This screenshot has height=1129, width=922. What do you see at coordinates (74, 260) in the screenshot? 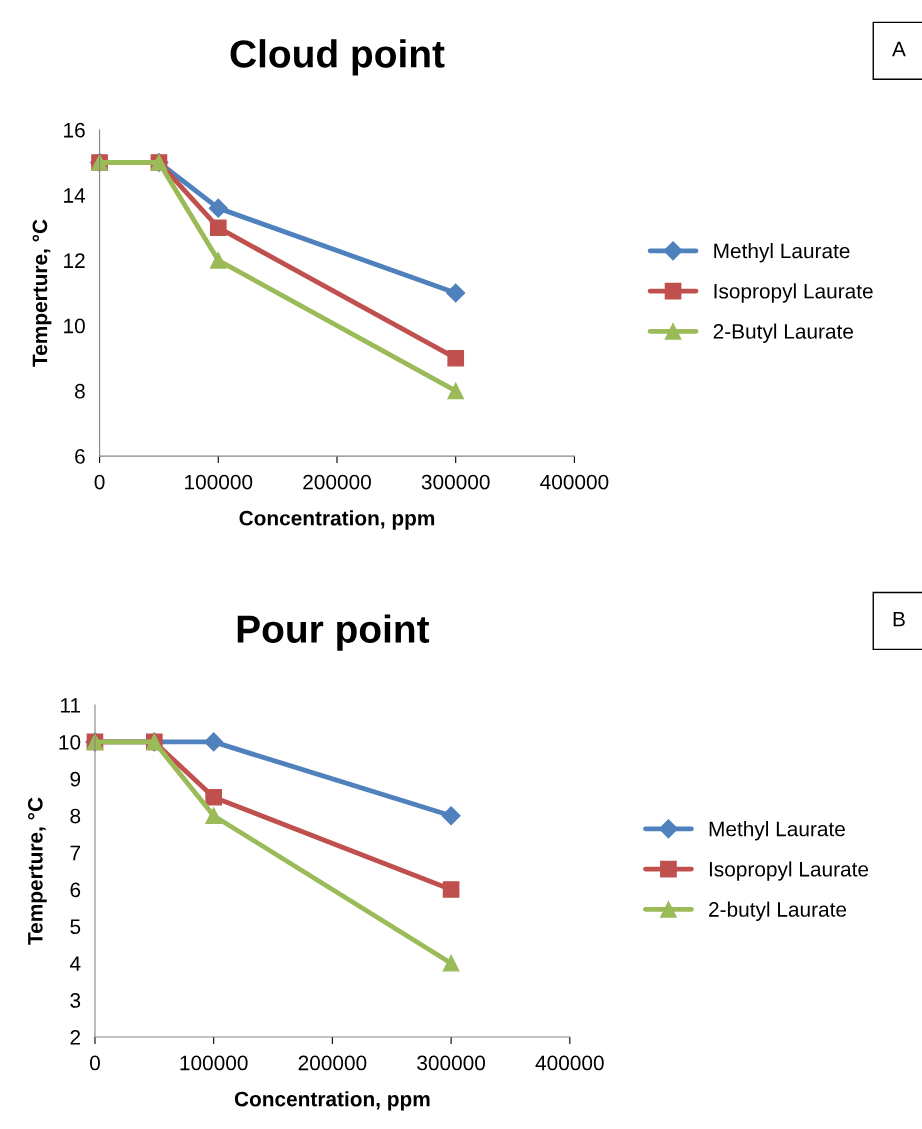
I see `y-tick-label: 12` at bounding box center [74, 260].